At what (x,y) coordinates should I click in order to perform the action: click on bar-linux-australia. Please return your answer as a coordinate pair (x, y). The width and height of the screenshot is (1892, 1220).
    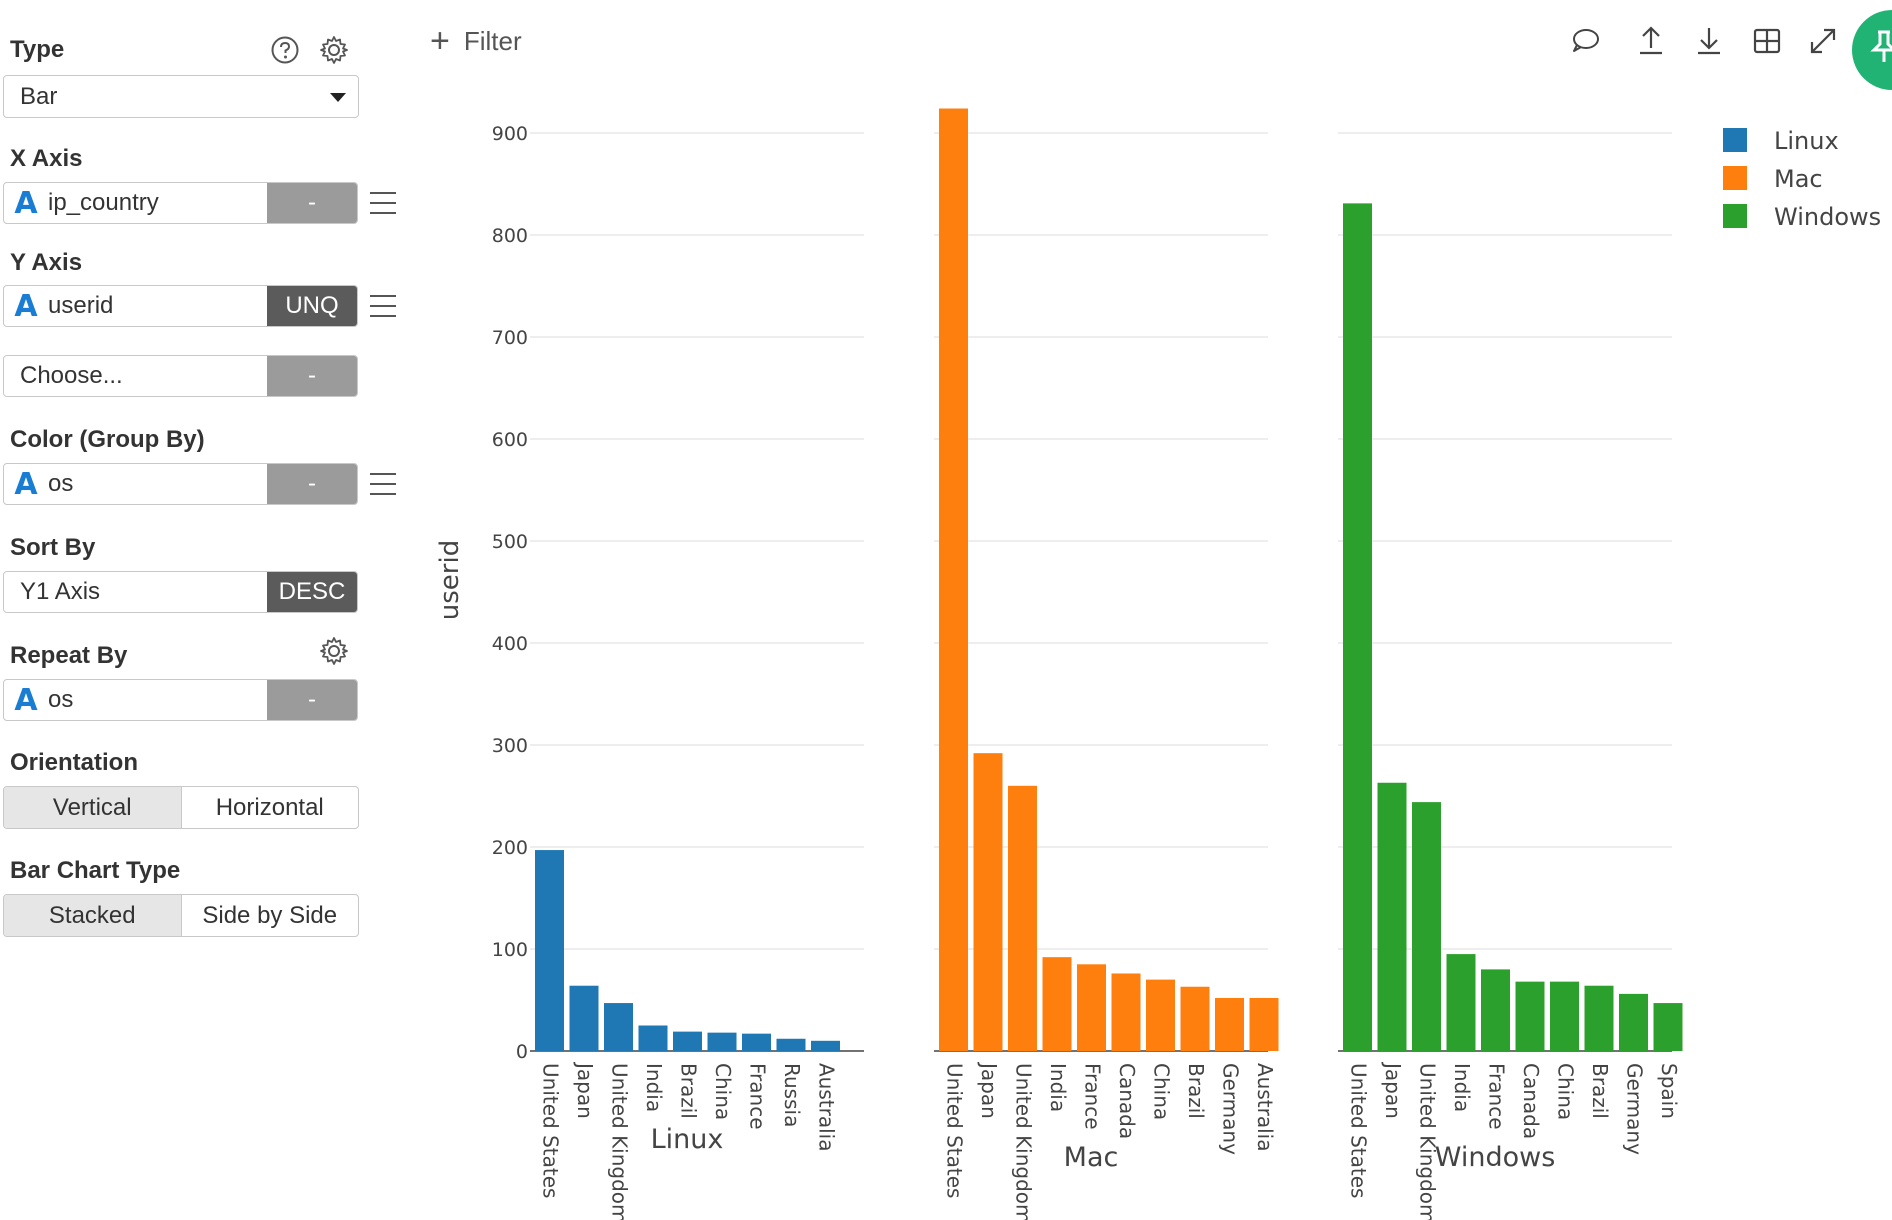
    Looking at the image, I should click on (825, 1045).